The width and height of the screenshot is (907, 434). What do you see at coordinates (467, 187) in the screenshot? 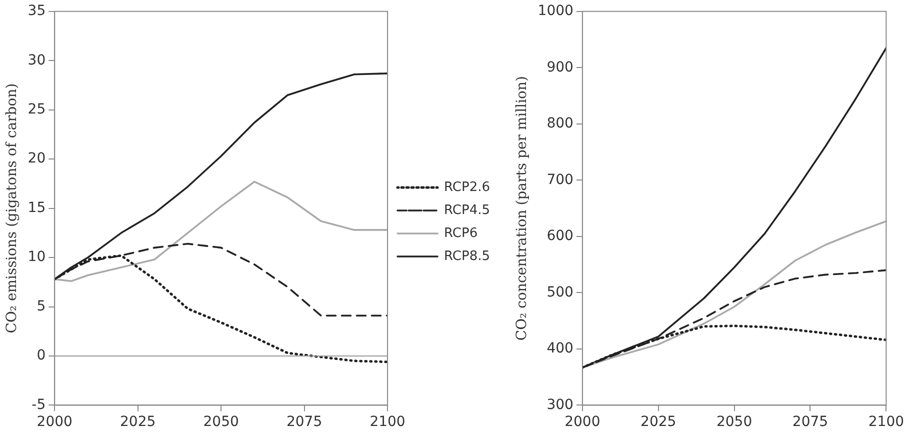
I see `legend-label: RCP2.6` at bounding box center [467, 187].